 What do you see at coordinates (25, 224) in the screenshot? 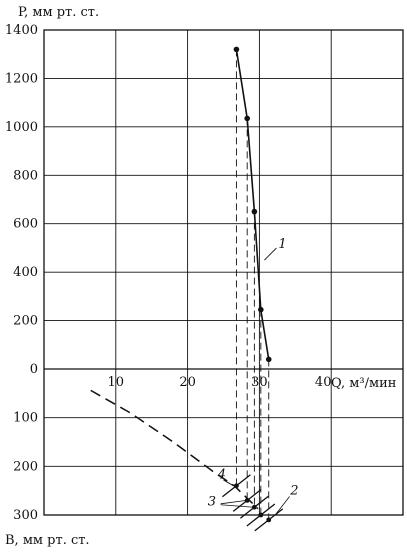
I see `y-tick-label-top: 600` at bounding box center [25, 224].